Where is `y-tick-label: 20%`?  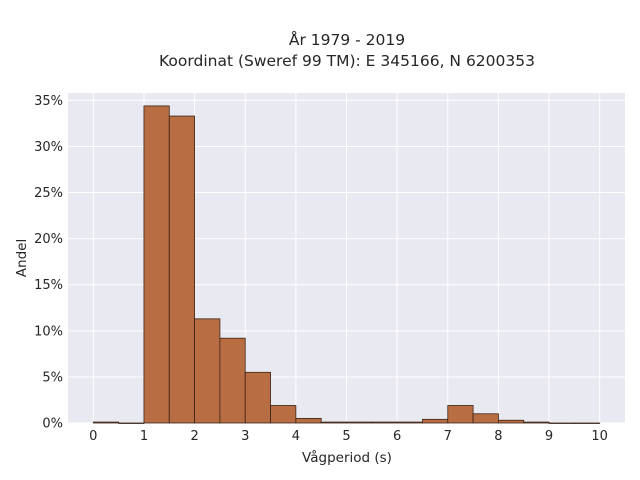
y-tick-label: 20% is located at coordinates (48, 239).